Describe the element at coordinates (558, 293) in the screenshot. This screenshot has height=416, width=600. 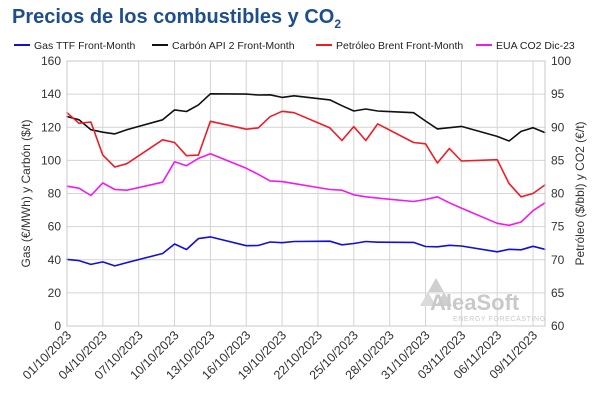
I see `y-tick-right: 65` at that location.